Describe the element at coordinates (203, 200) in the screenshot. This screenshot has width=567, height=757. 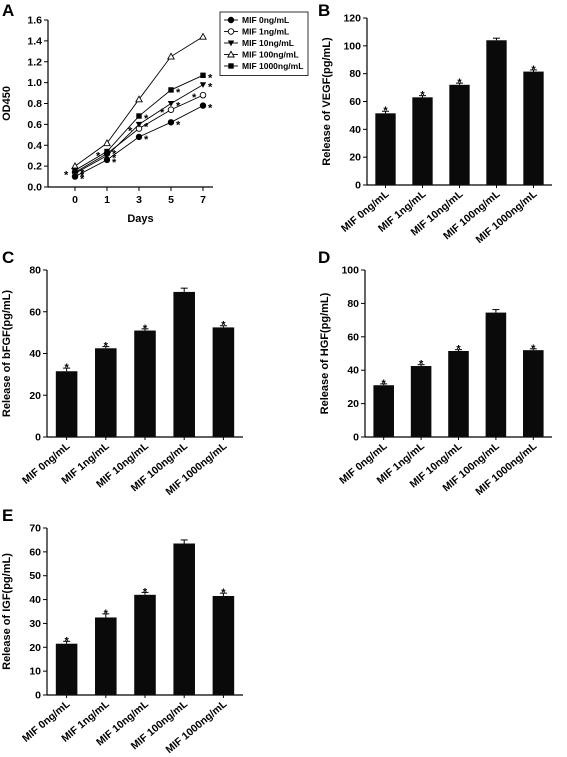
I see `od450-x-tick-label: 7` at that location.